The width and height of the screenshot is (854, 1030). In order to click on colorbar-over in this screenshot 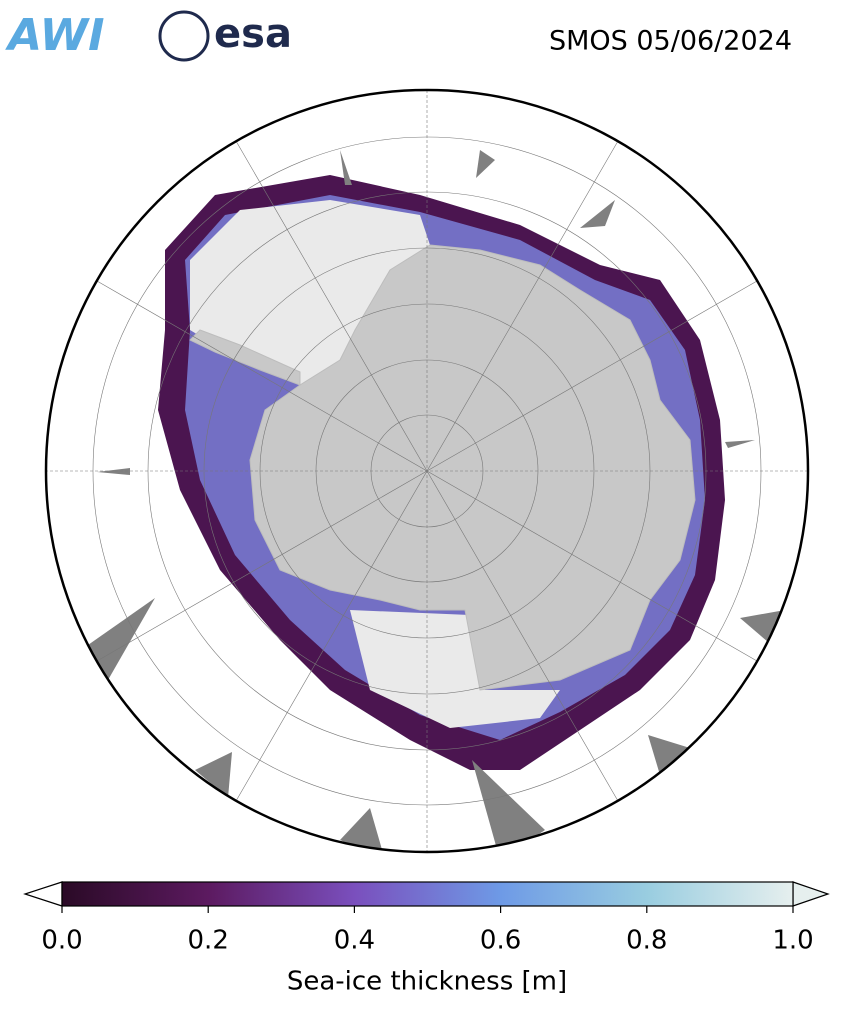, I will do `click(811, 894)`.